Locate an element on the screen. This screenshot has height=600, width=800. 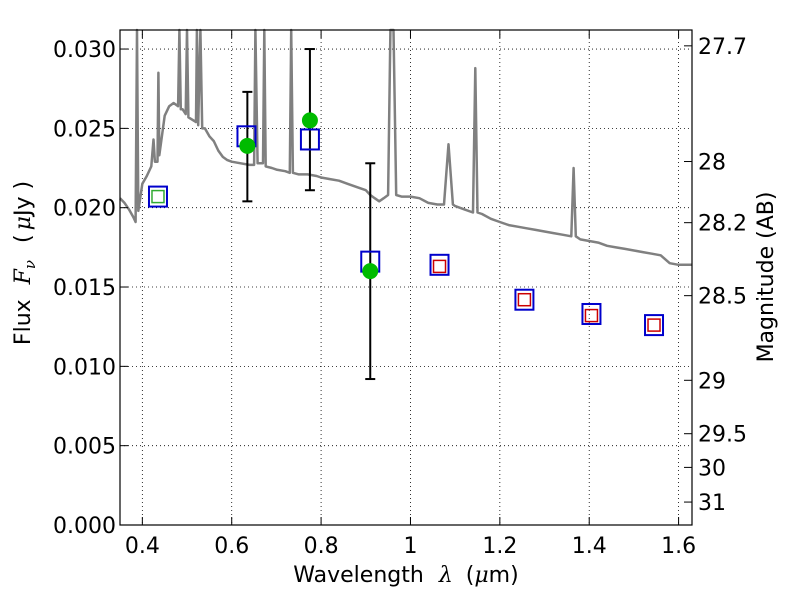
x-axis-title: Wavelength λ (μm) is located at coordinates (405, 575).